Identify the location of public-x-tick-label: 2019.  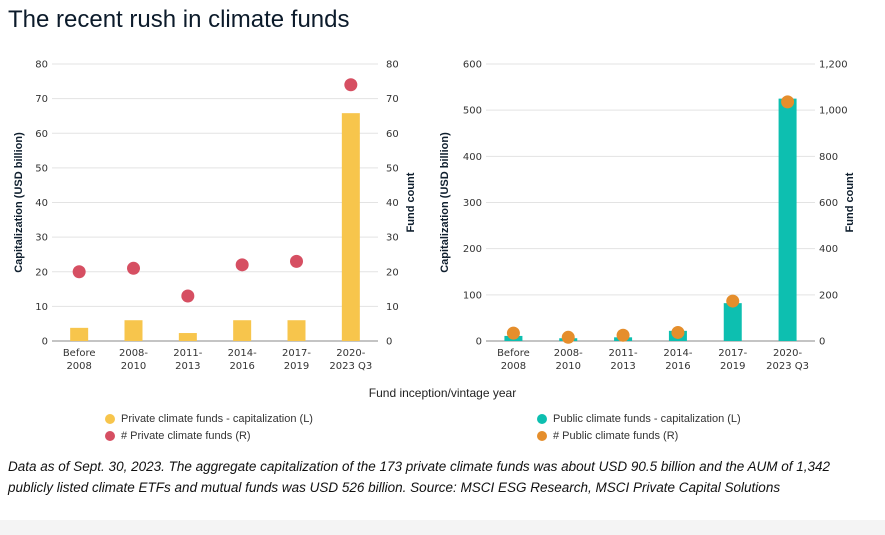
(732, 366).